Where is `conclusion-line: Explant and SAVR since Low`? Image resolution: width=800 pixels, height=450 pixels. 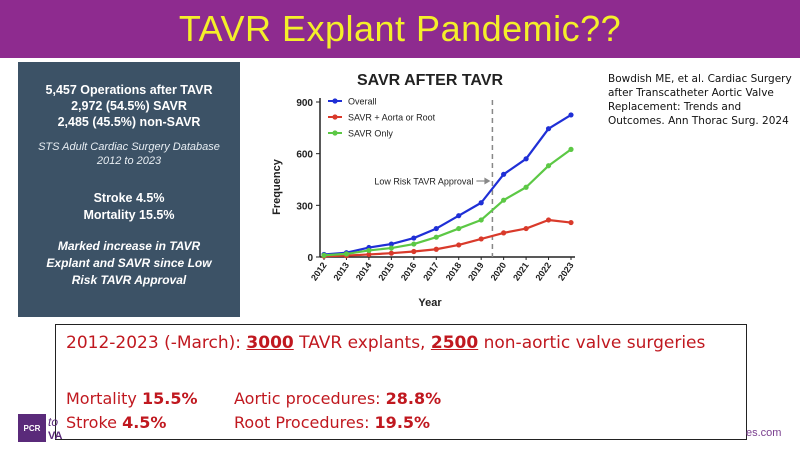
conclusion-line: Explant and SAVR since Low is located at coordinates (129, 263).